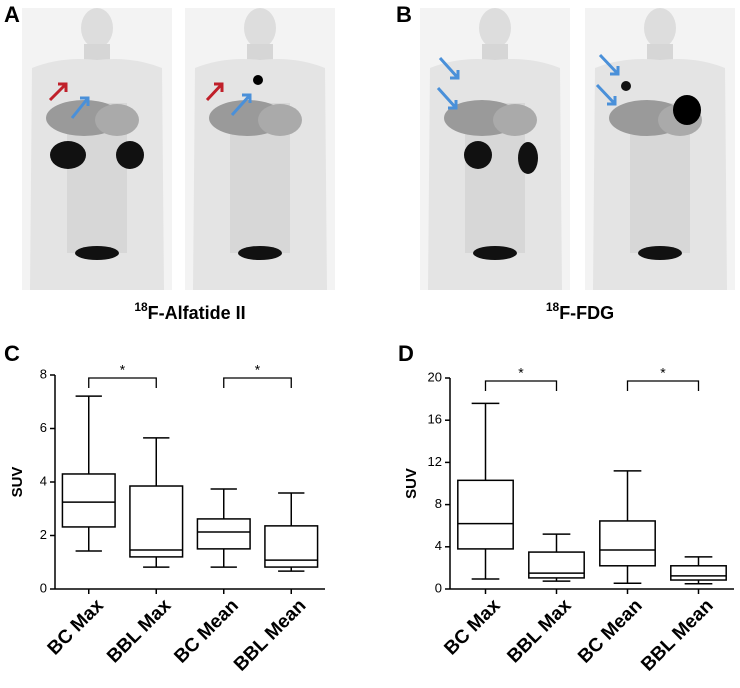 Image resolution: width=740 pixels, height=688 pixels. What do you see at coordinates (197, 313) in the screenshot?
I see `title-name: F-Alfatide II` at bounding box center [197, 313].